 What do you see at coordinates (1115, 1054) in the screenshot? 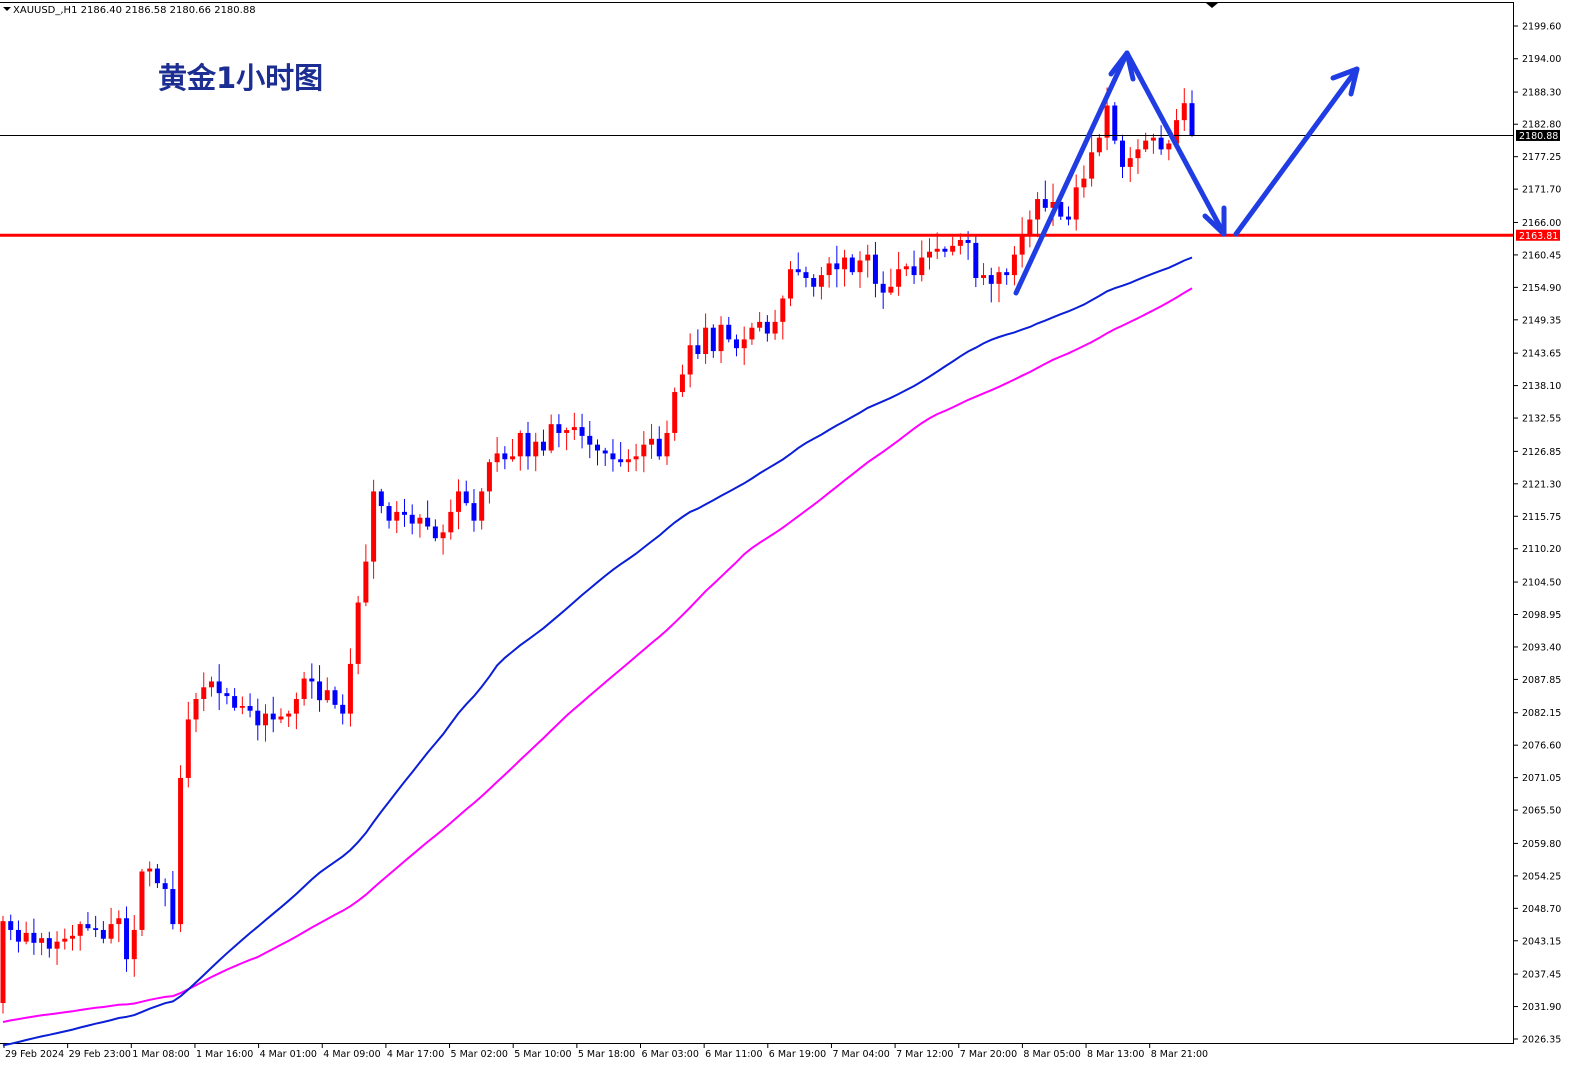
I see `time-tick-label: 8 Mar 13:00` at bounding box center [1115, 1054].